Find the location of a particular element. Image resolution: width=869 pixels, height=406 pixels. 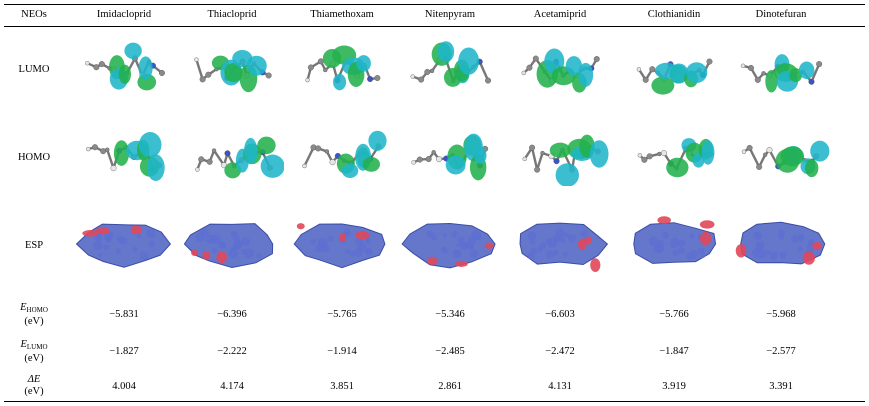

esp-surface-image-acetamiprid is located at coordinates (563, 247).